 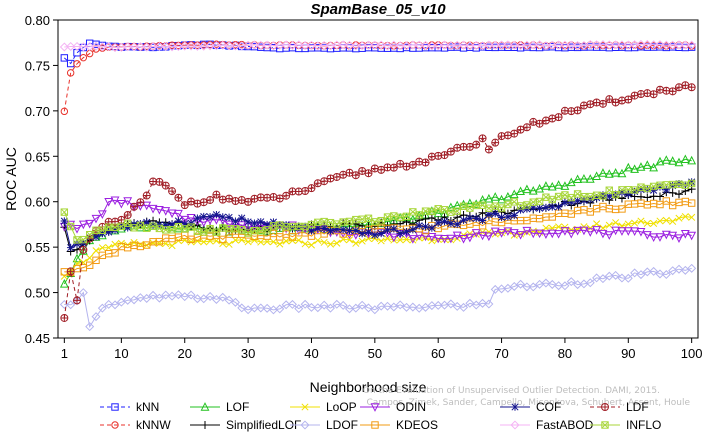 What do you see at coordinates (547, 425) in the screenshot?
I see `legend-item-fastabod: FastABOD` at bounding box center [547, 425].